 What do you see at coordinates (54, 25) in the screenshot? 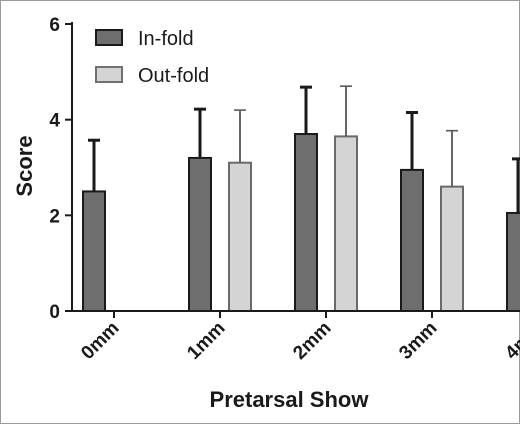
I see `y-tick-label-6: 6` at bounding box center [54, 25].